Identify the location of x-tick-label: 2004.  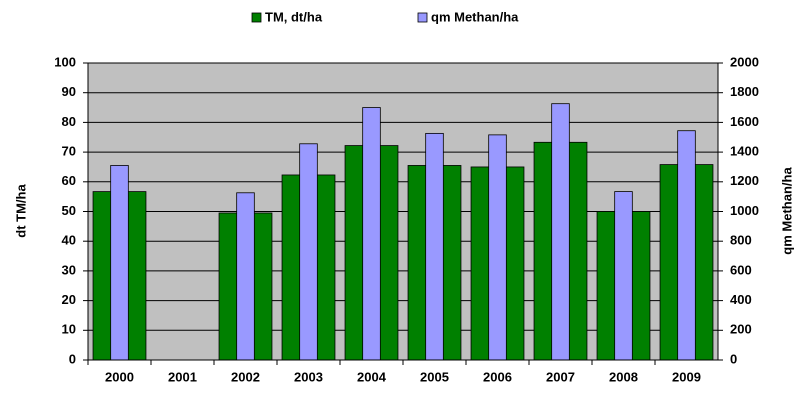
(372, 376).